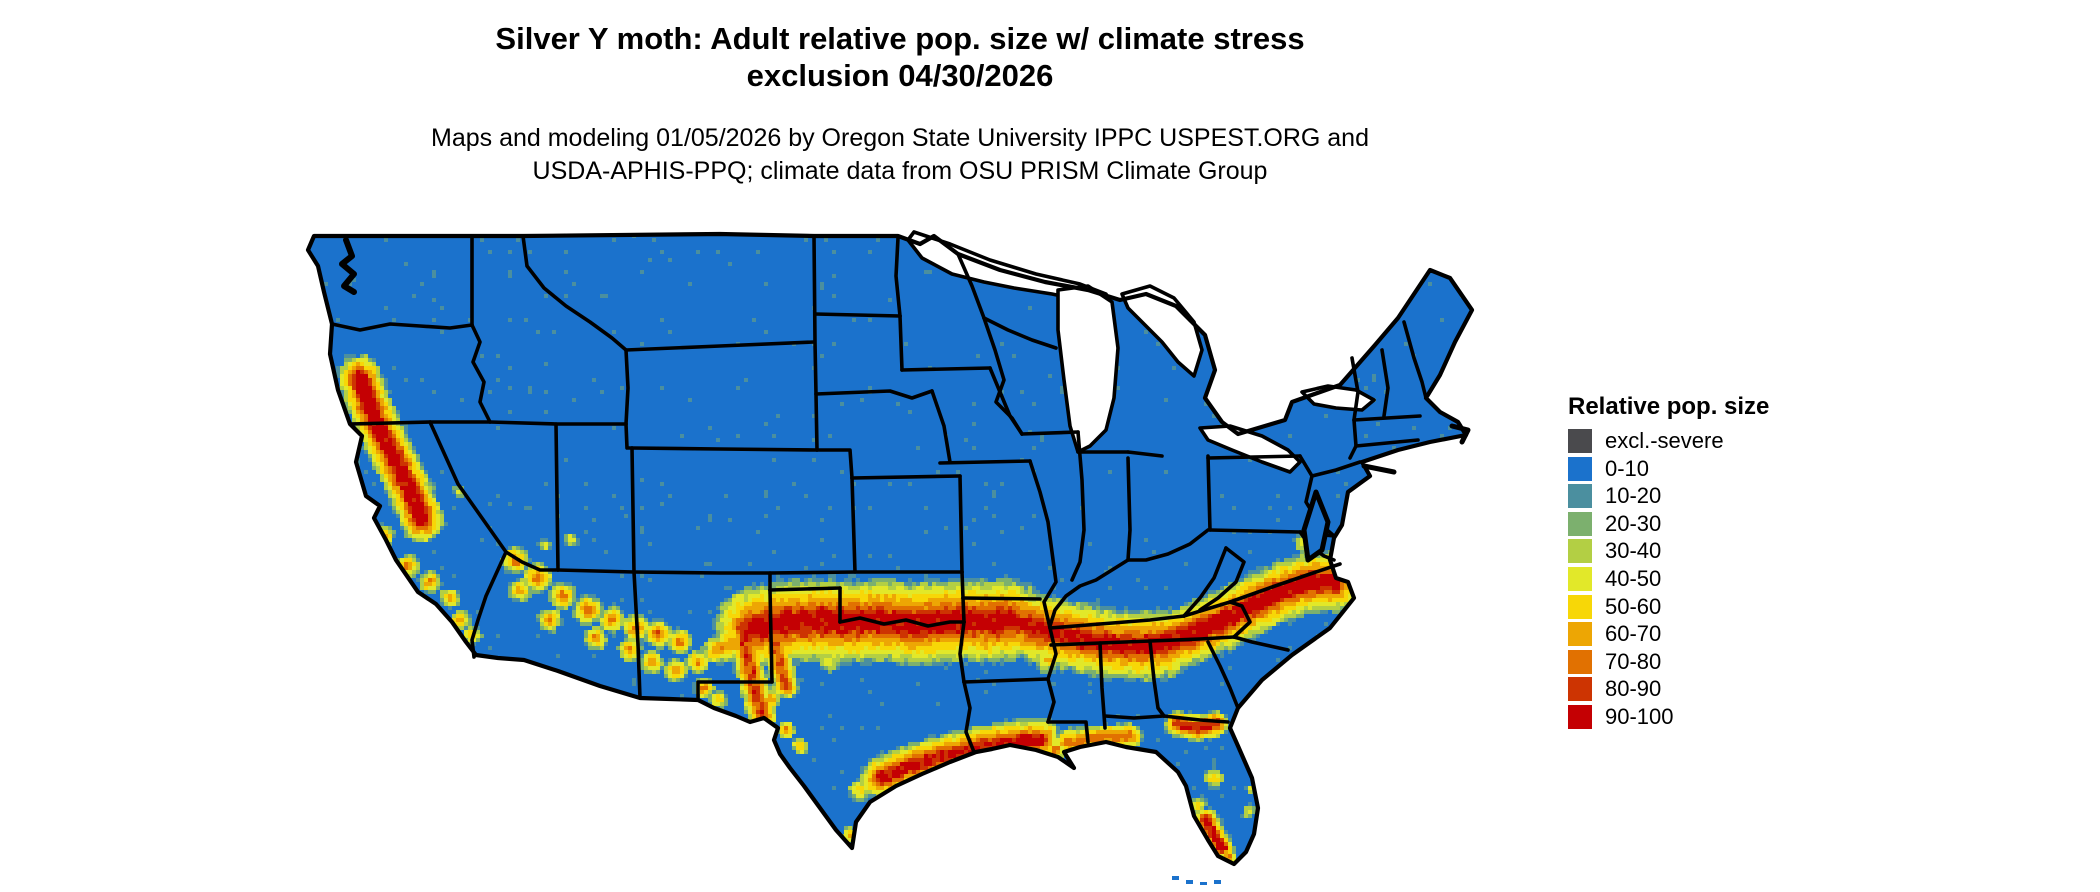  Describe the element at coordinates (1088, 369) in the screenshot. I see `lake-michigan` at that location.